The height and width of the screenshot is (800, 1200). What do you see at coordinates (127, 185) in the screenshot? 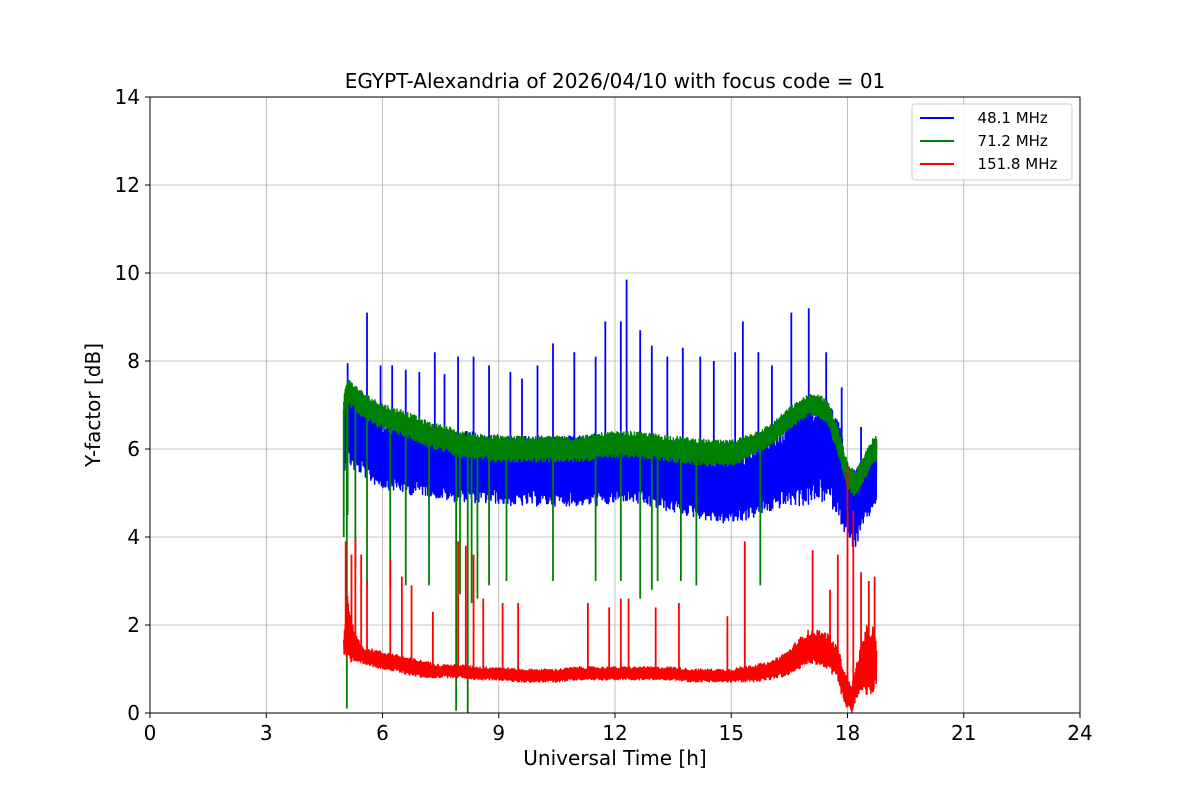
I see `y-tick-label: 12` at bounding box center [127, 185].